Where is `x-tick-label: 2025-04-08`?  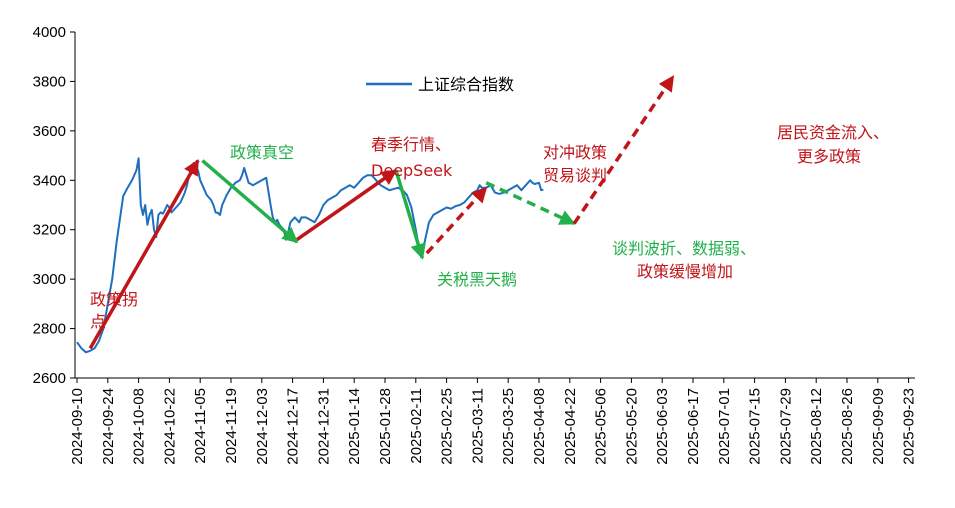
x-tick-label: 2025-04-08 is located at coordinates (539, 426).